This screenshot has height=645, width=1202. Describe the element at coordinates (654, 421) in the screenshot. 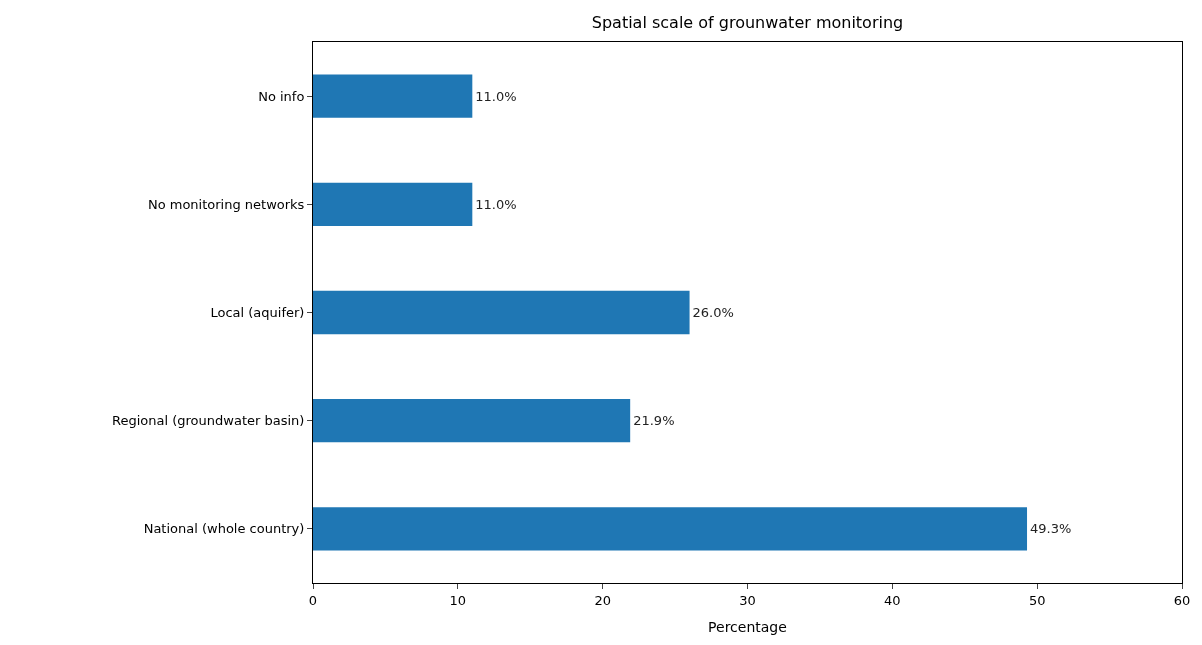

I see `data-label: 21.9%` at that location.